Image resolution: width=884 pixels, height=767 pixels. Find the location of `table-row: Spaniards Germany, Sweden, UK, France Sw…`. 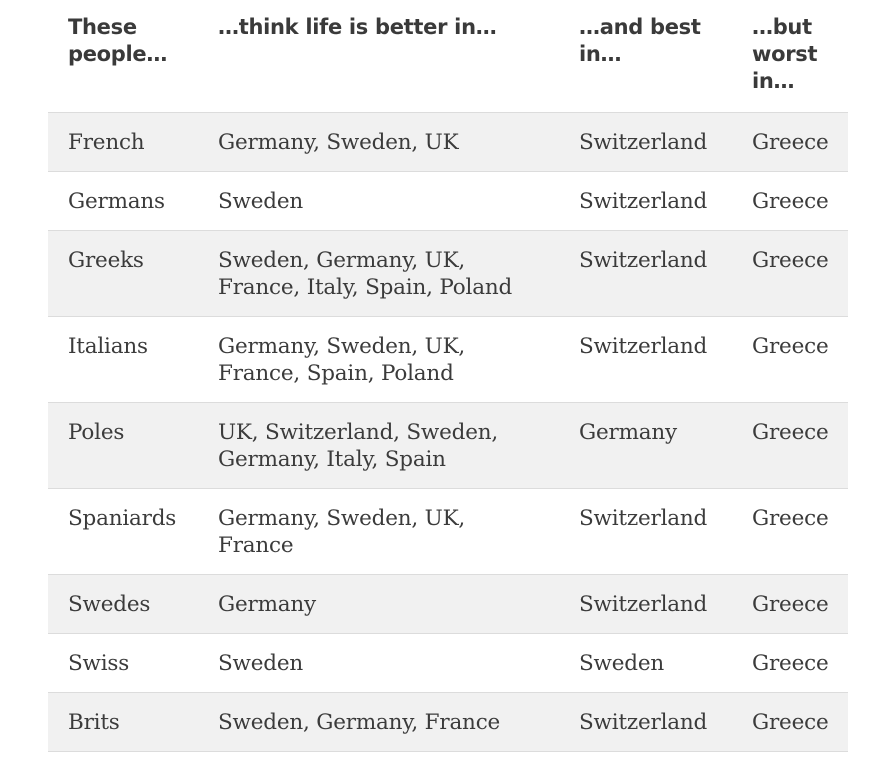

table-row: Spaniards Germany, Sweden, UK, France Sw… is located at coordinates (448, 531).